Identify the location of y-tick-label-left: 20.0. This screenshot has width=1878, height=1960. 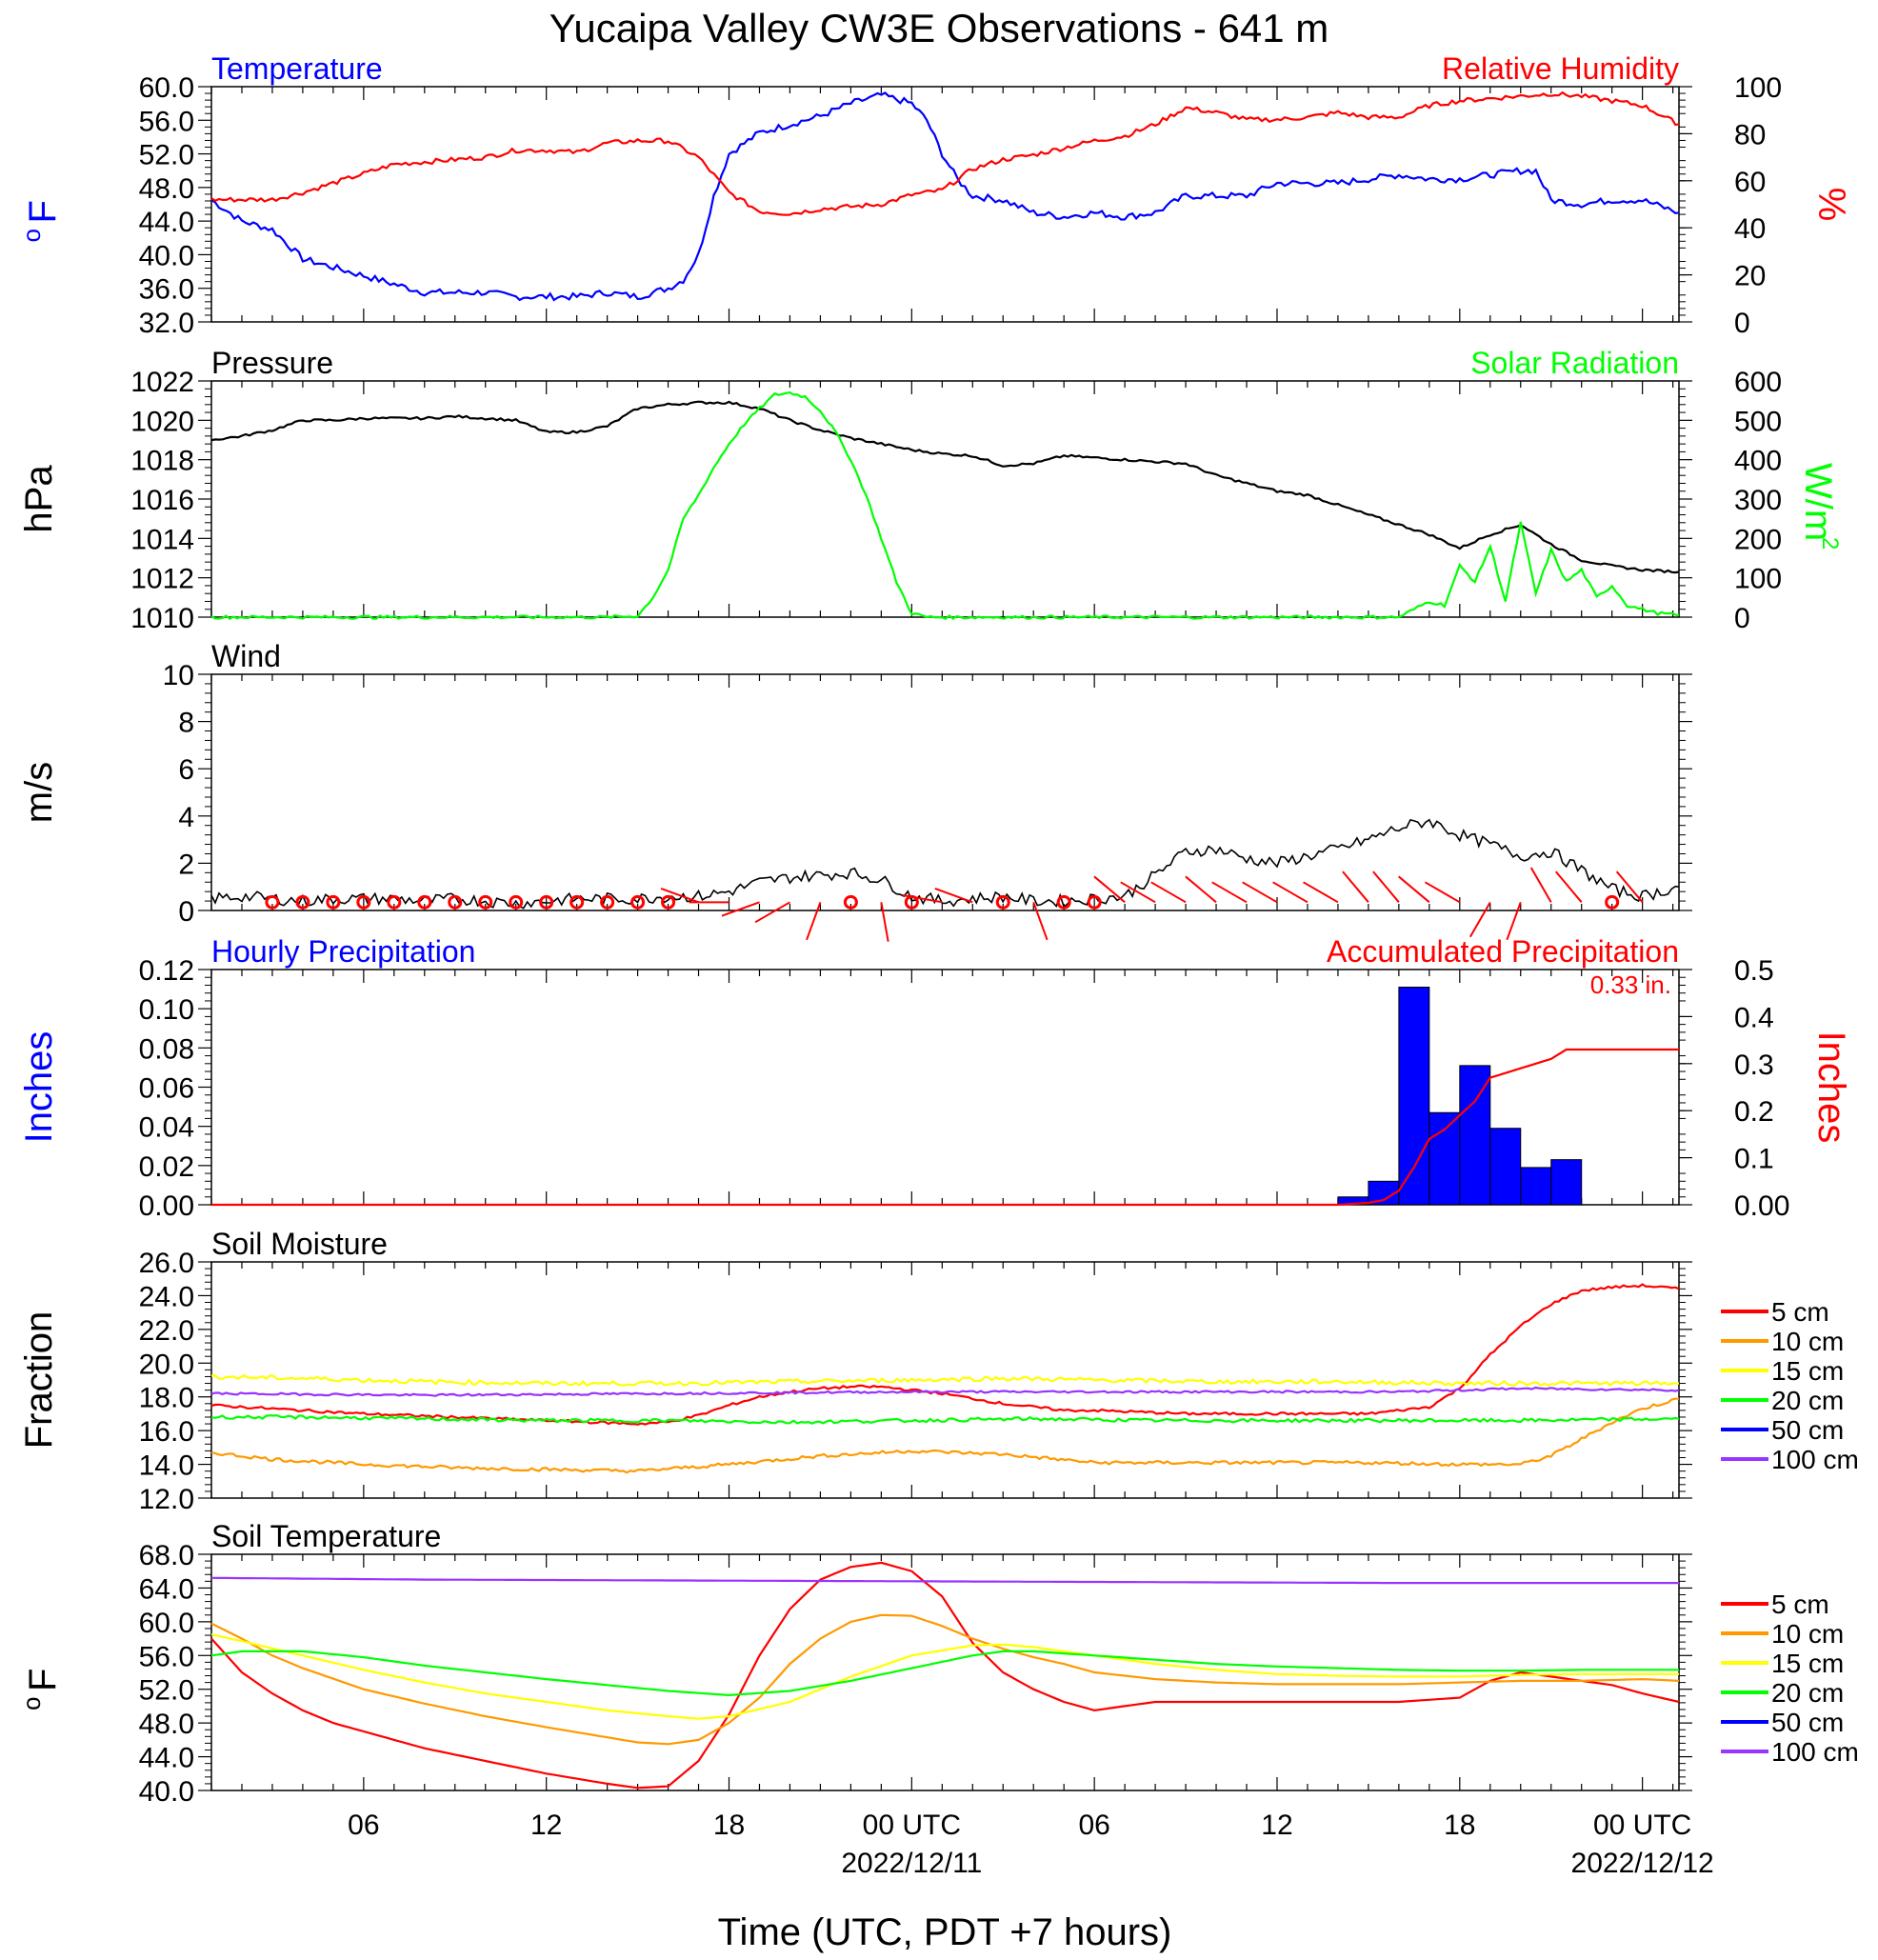
(166, 1364).